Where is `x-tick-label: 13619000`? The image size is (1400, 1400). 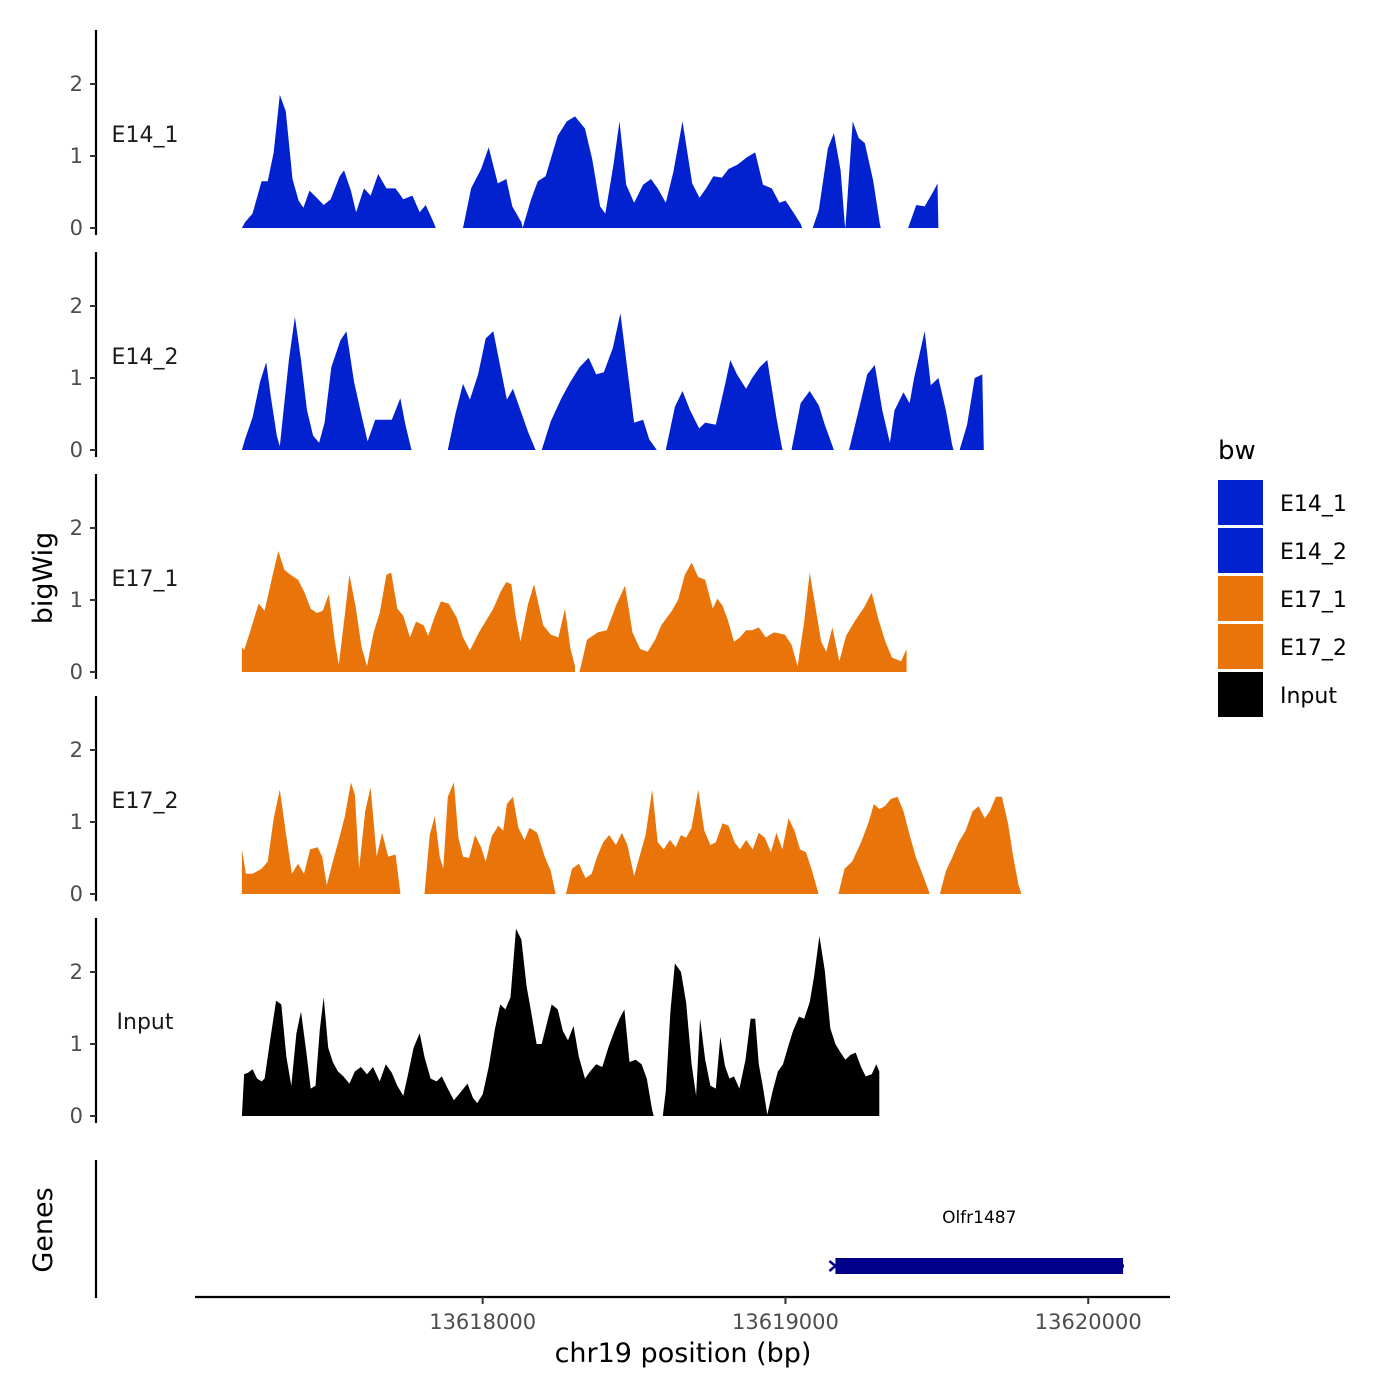 x-tick-label: 13619000 is located at coordinates (785, 1322).